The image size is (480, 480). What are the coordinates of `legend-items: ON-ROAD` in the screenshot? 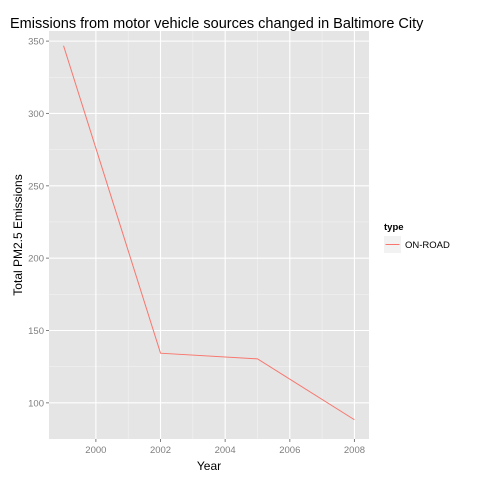 It's located at (417, 244).